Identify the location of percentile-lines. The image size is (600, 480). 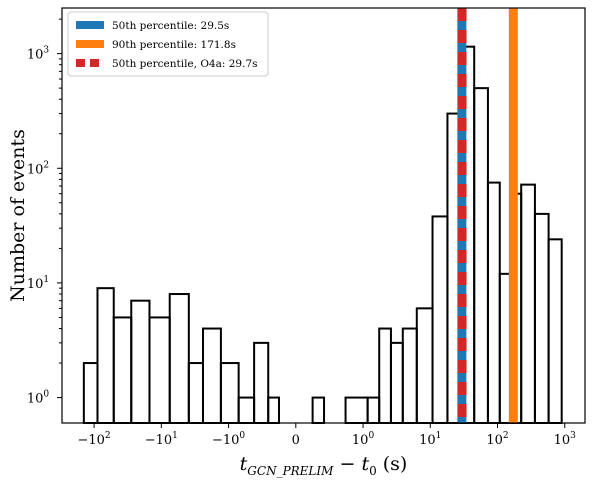
(487, 215).